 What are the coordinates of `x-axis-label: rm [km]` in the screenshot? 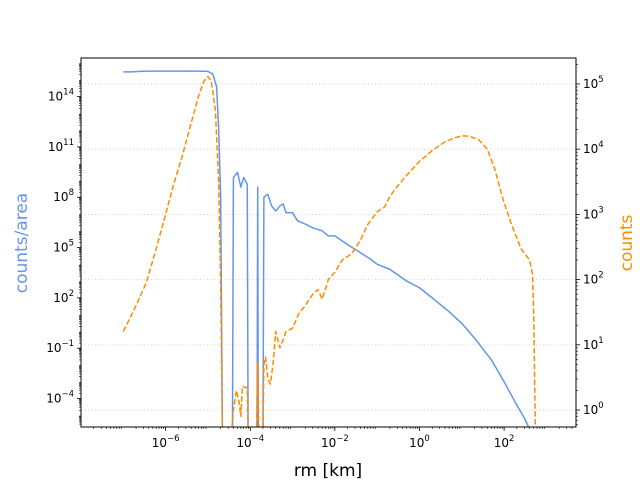 It's located at (328, 470).